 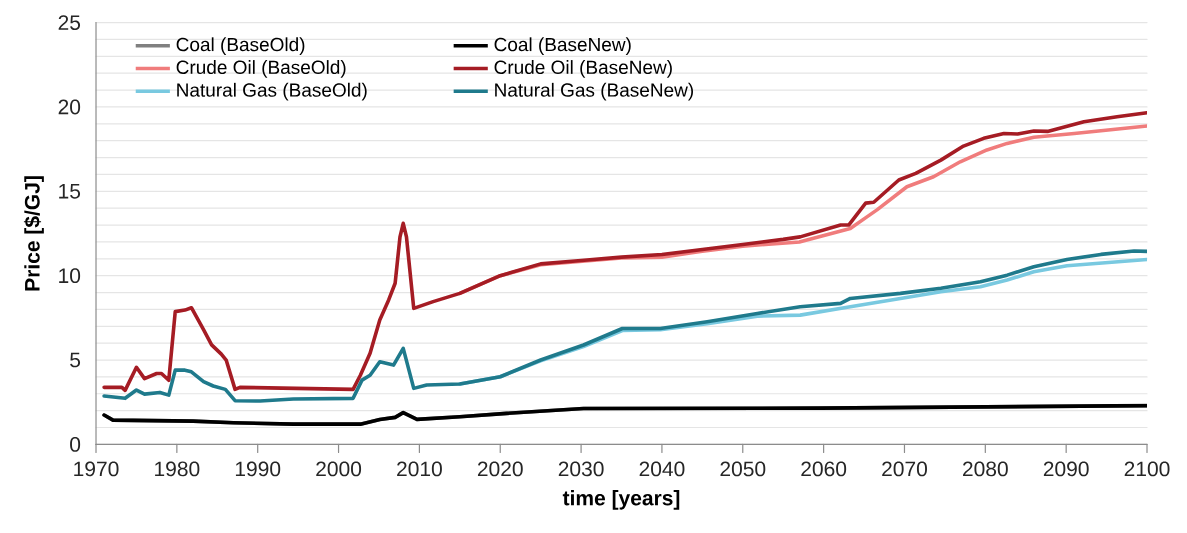 I want to click on legend-label: Crude Oil (BaseOld), so click(x=261, y=69).